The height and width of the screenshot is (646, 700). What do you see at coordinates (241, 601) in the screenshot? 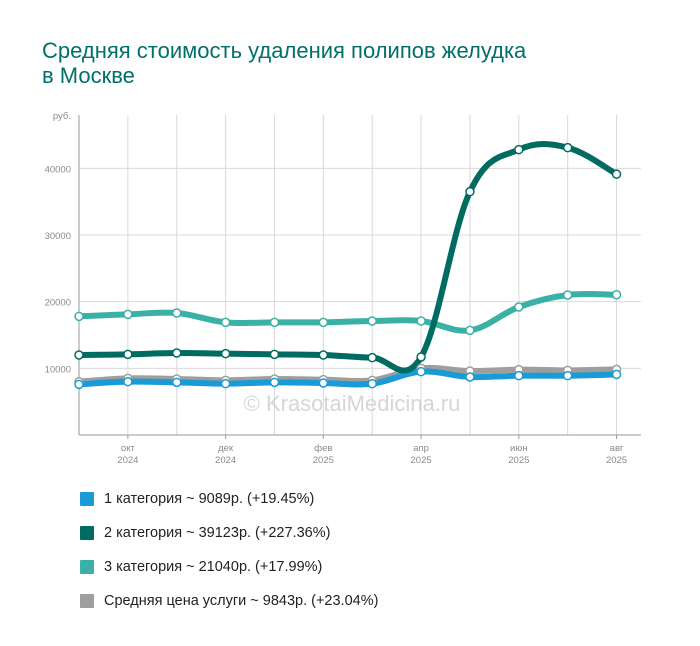
I see `legend-label: Средняя цена услуги ~ 9843р. (+23.04%)` at bounding box center [241, 601].